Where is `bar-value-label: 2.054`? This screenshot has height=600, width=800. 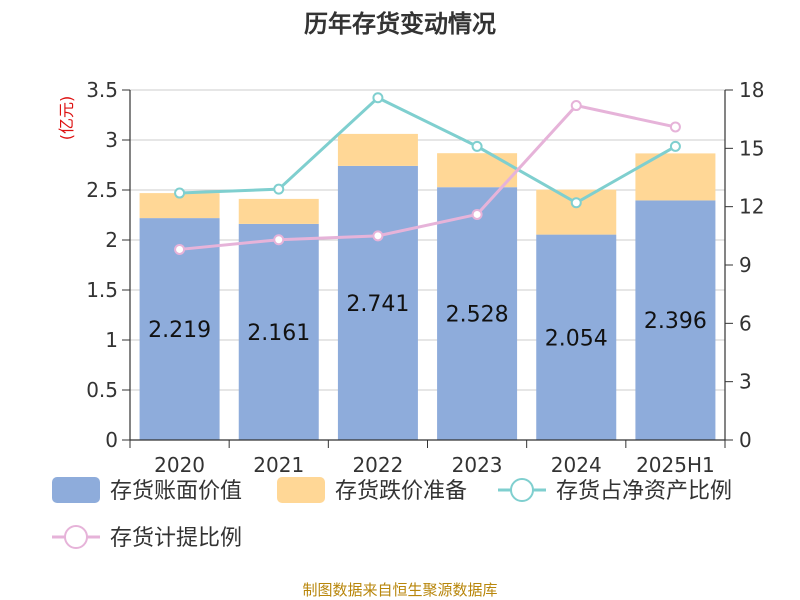
bar-value-label: 2.054 is located at coordinates (576, 338).